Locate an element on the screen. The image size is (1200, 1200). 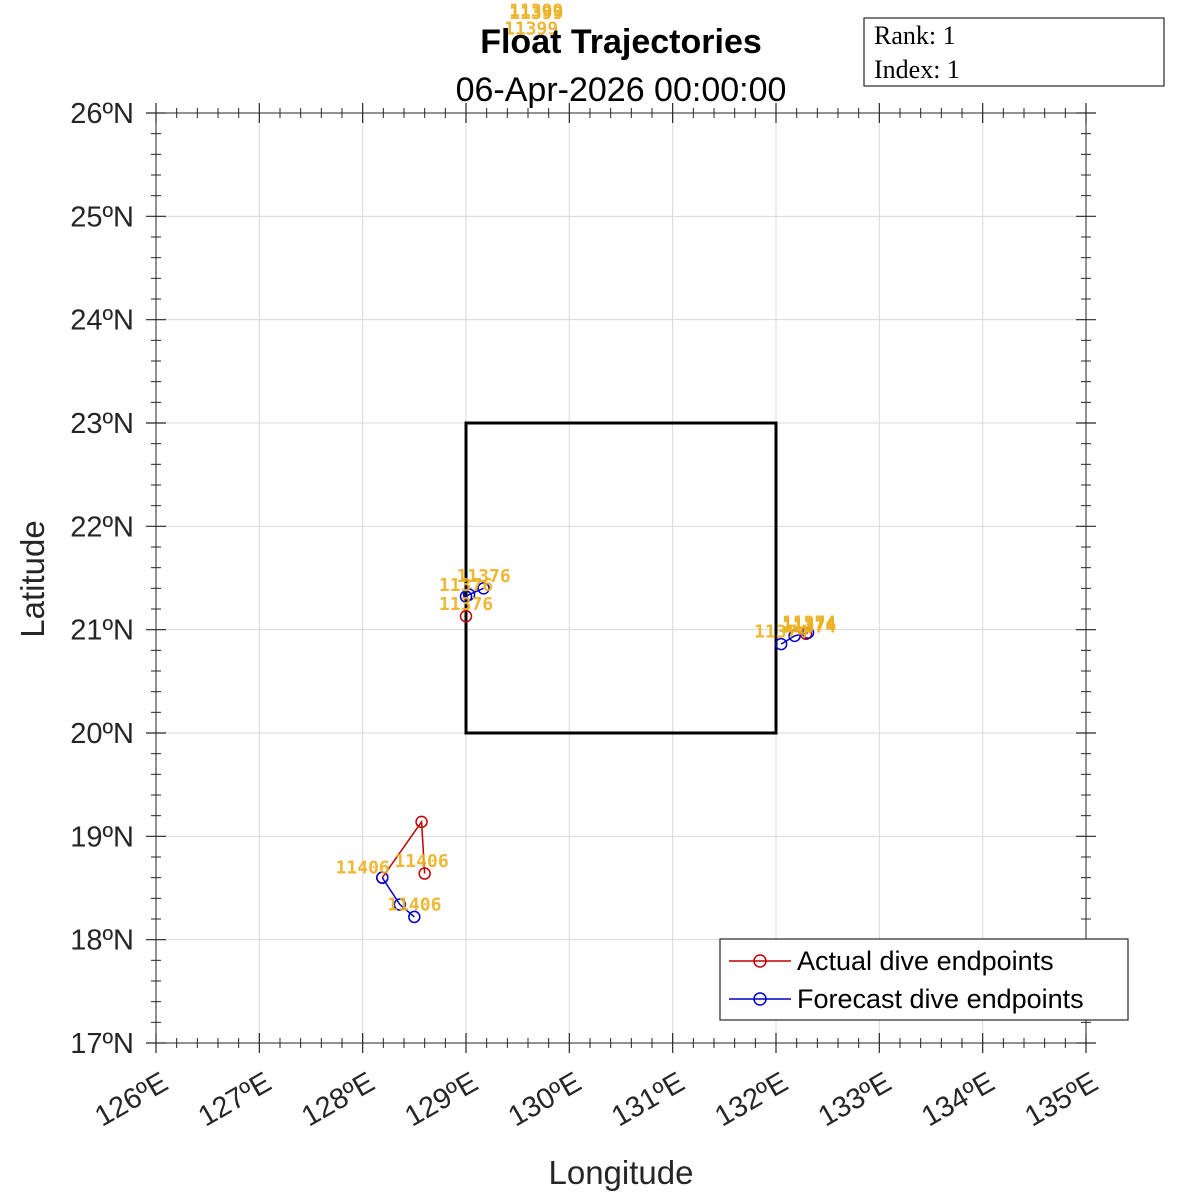
y-tick-label: 25ºN is located at coordinates (102, 217).